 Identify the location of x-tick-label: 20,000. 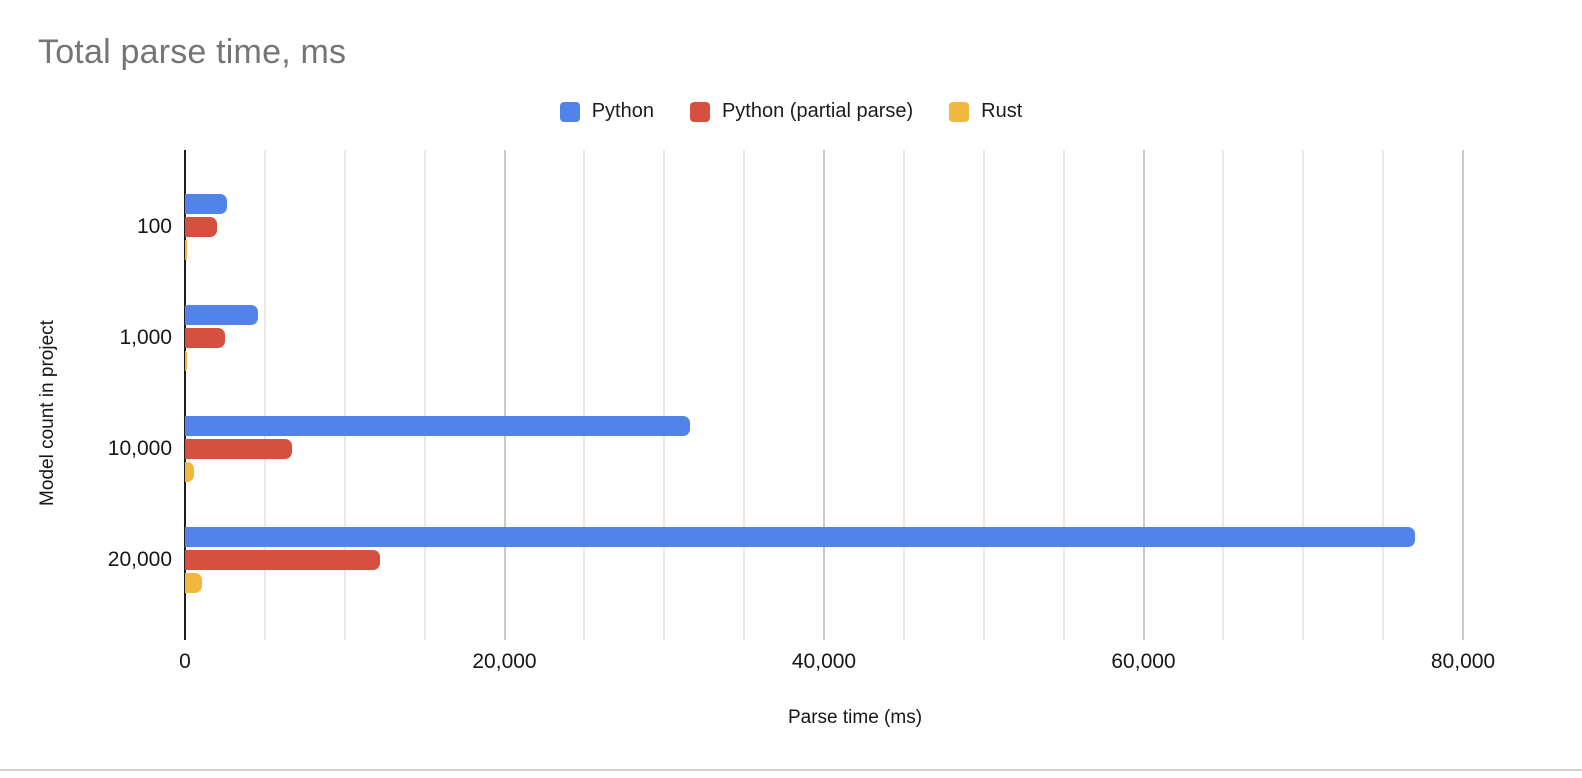
(504, 661).